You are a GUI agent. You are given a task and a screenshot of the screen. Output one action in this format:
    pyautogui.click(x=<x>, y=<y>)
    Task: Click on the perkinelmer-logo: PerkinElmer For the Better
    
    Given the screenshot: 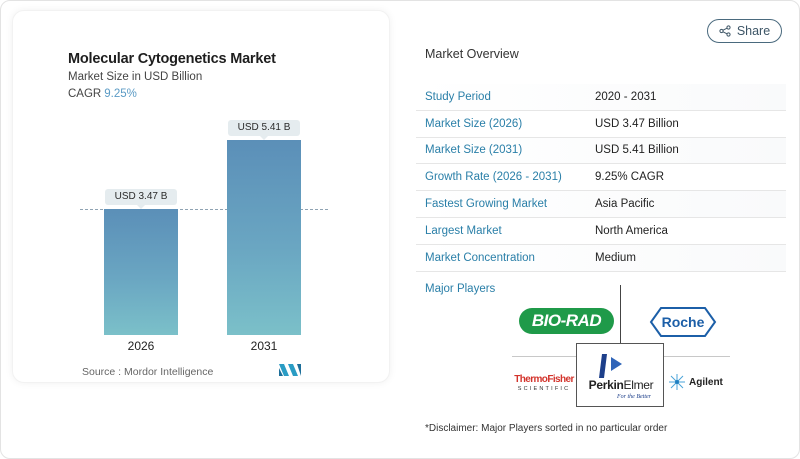 What is the action you would take?
    pyautogui.click(x=620, y=375)
    